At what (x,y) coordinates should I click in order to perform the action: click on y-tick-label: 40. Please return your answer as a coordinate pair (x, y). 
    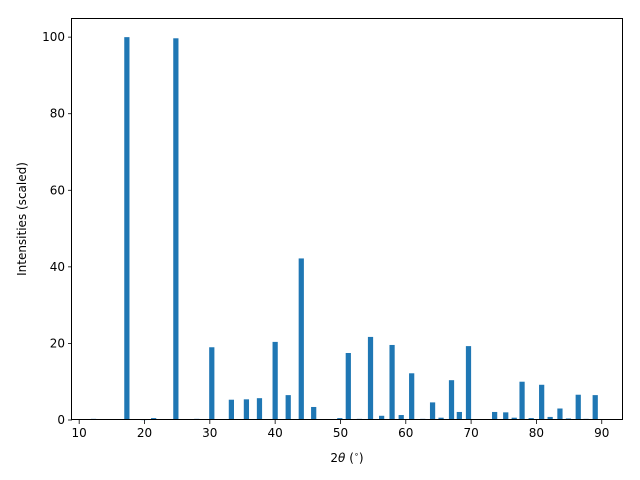
    Looking at the image, I should click on (57, 267).